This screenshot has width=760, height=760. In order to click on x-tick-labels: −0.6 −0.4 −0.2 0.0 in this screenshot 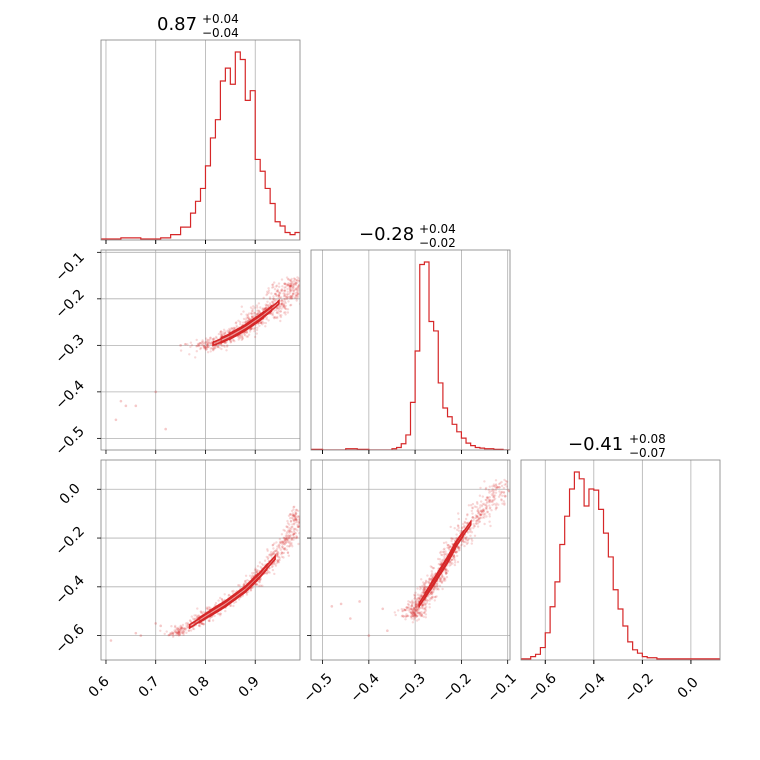, I will do `click(612, 687)`.